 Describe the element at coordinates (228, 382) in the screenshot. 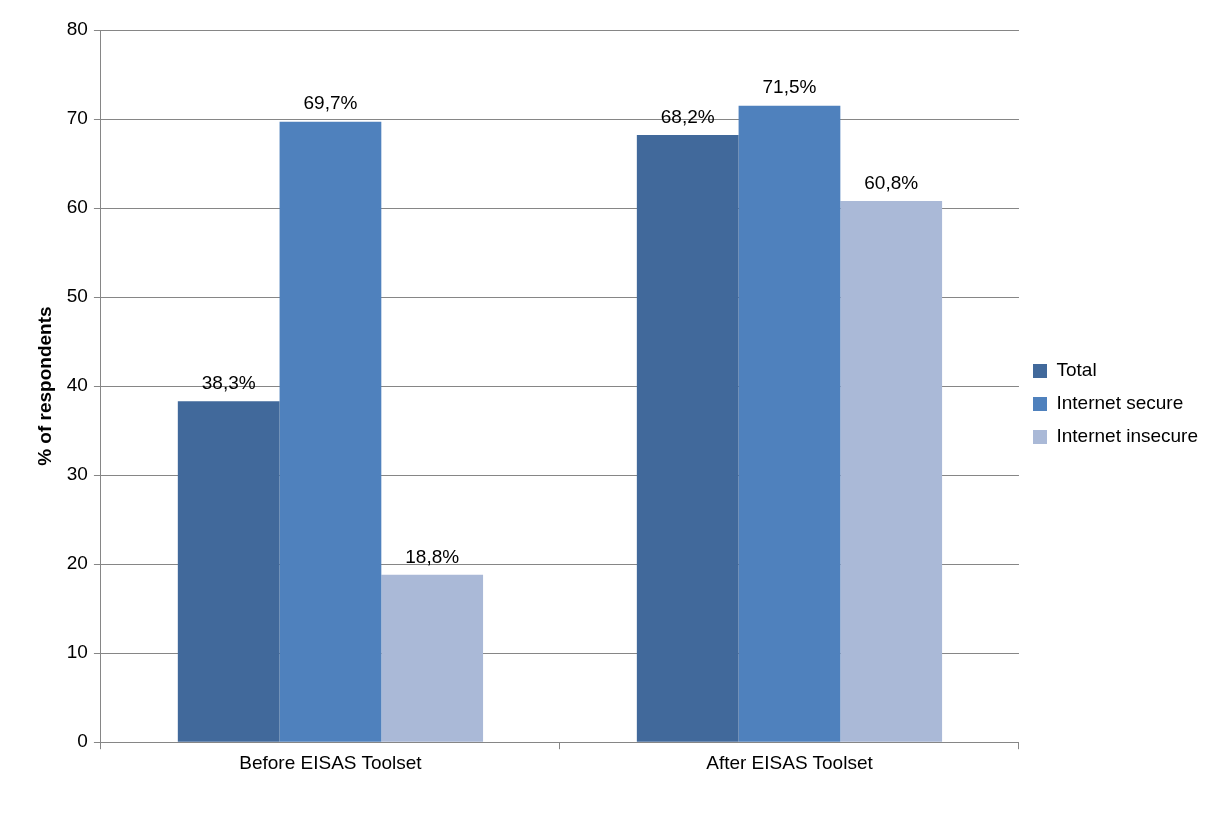

I see `data-label: 38,3%` at that location.